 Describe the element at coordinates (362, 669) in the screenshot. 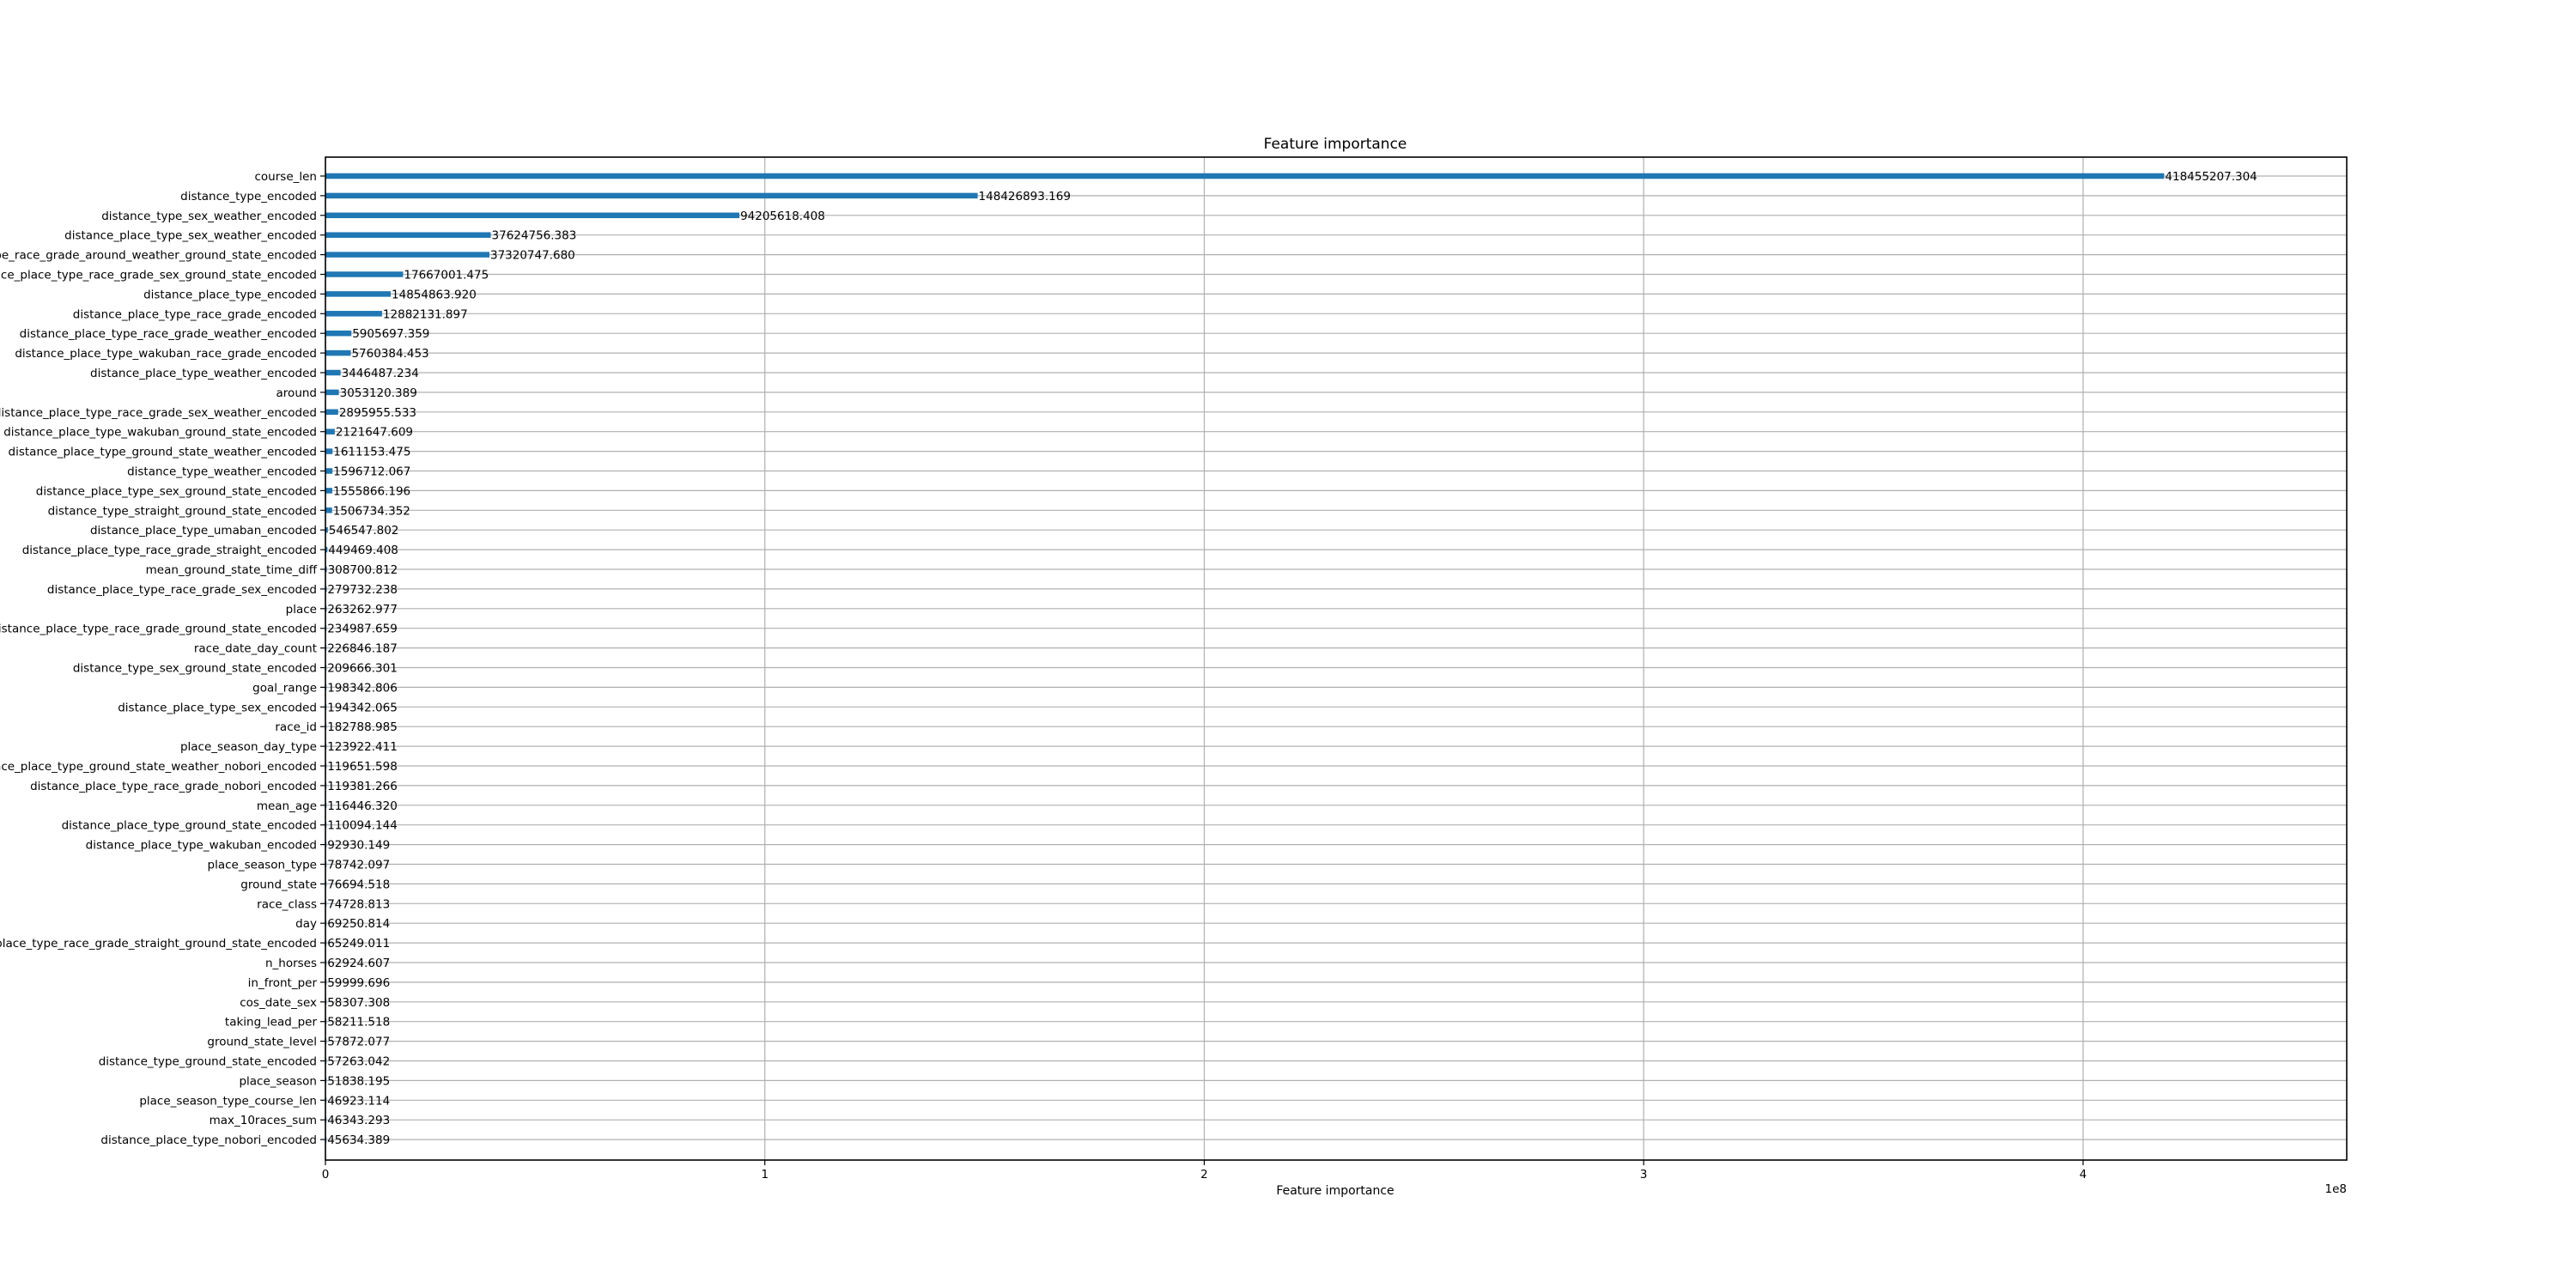

I see `bar-value-label: 209666.301` at that location.